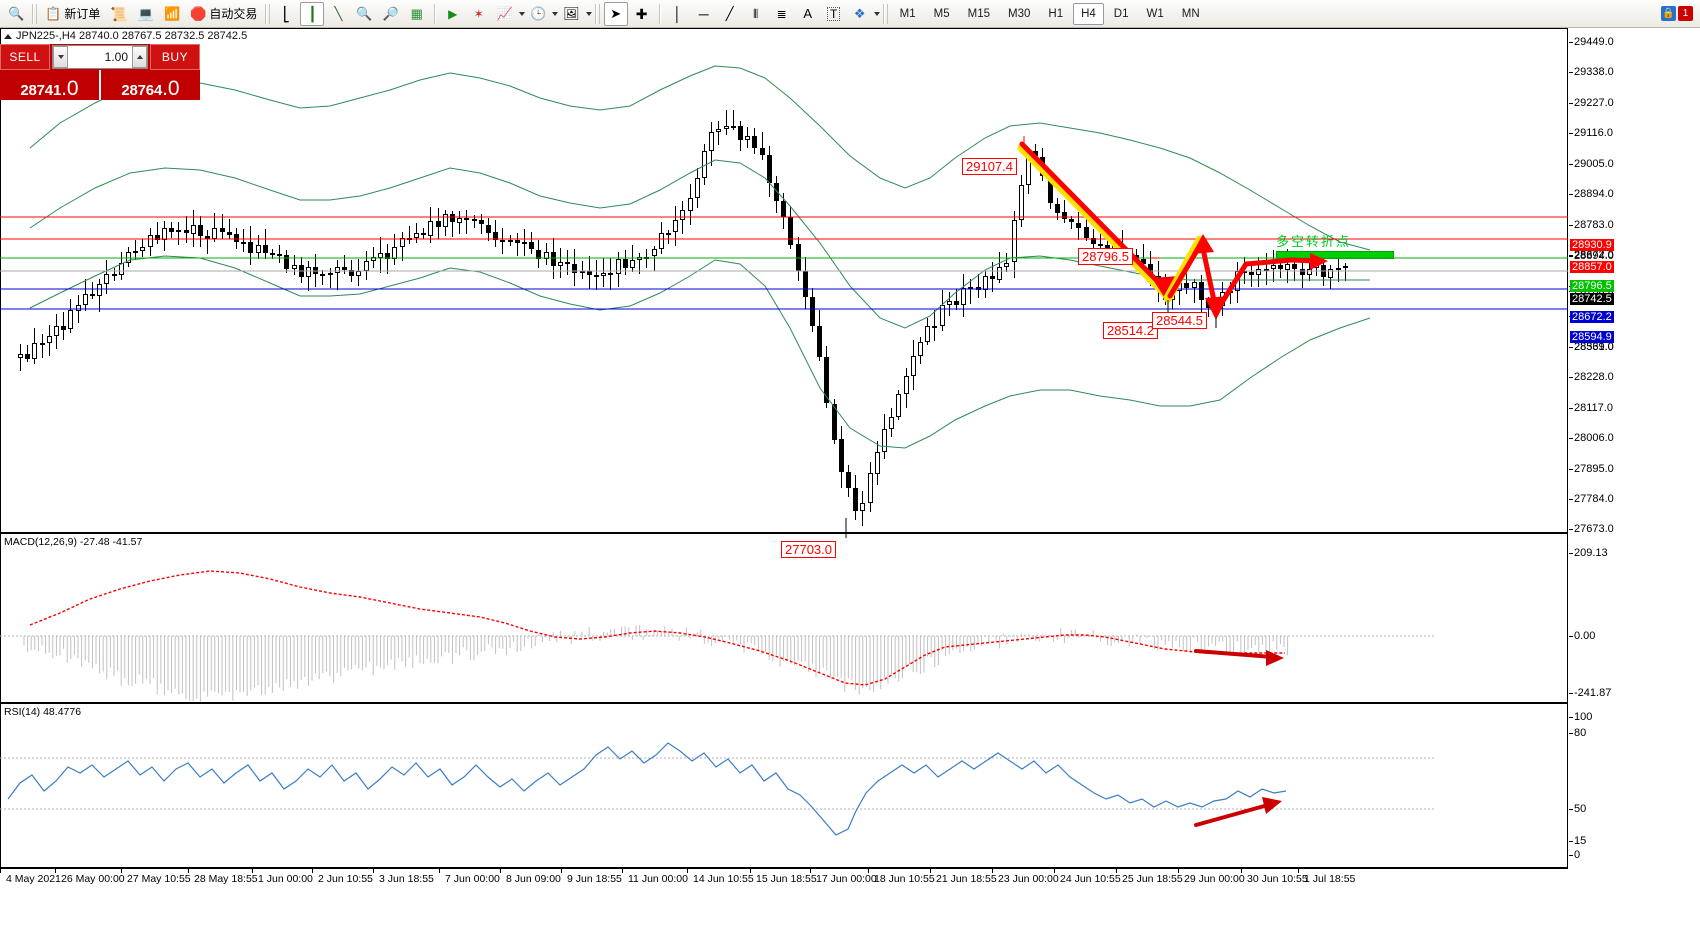  Describe the element at coordinates (223, 14) in the screenshot. I see `auto-trading-button: 🛑 自动交易` at that location.